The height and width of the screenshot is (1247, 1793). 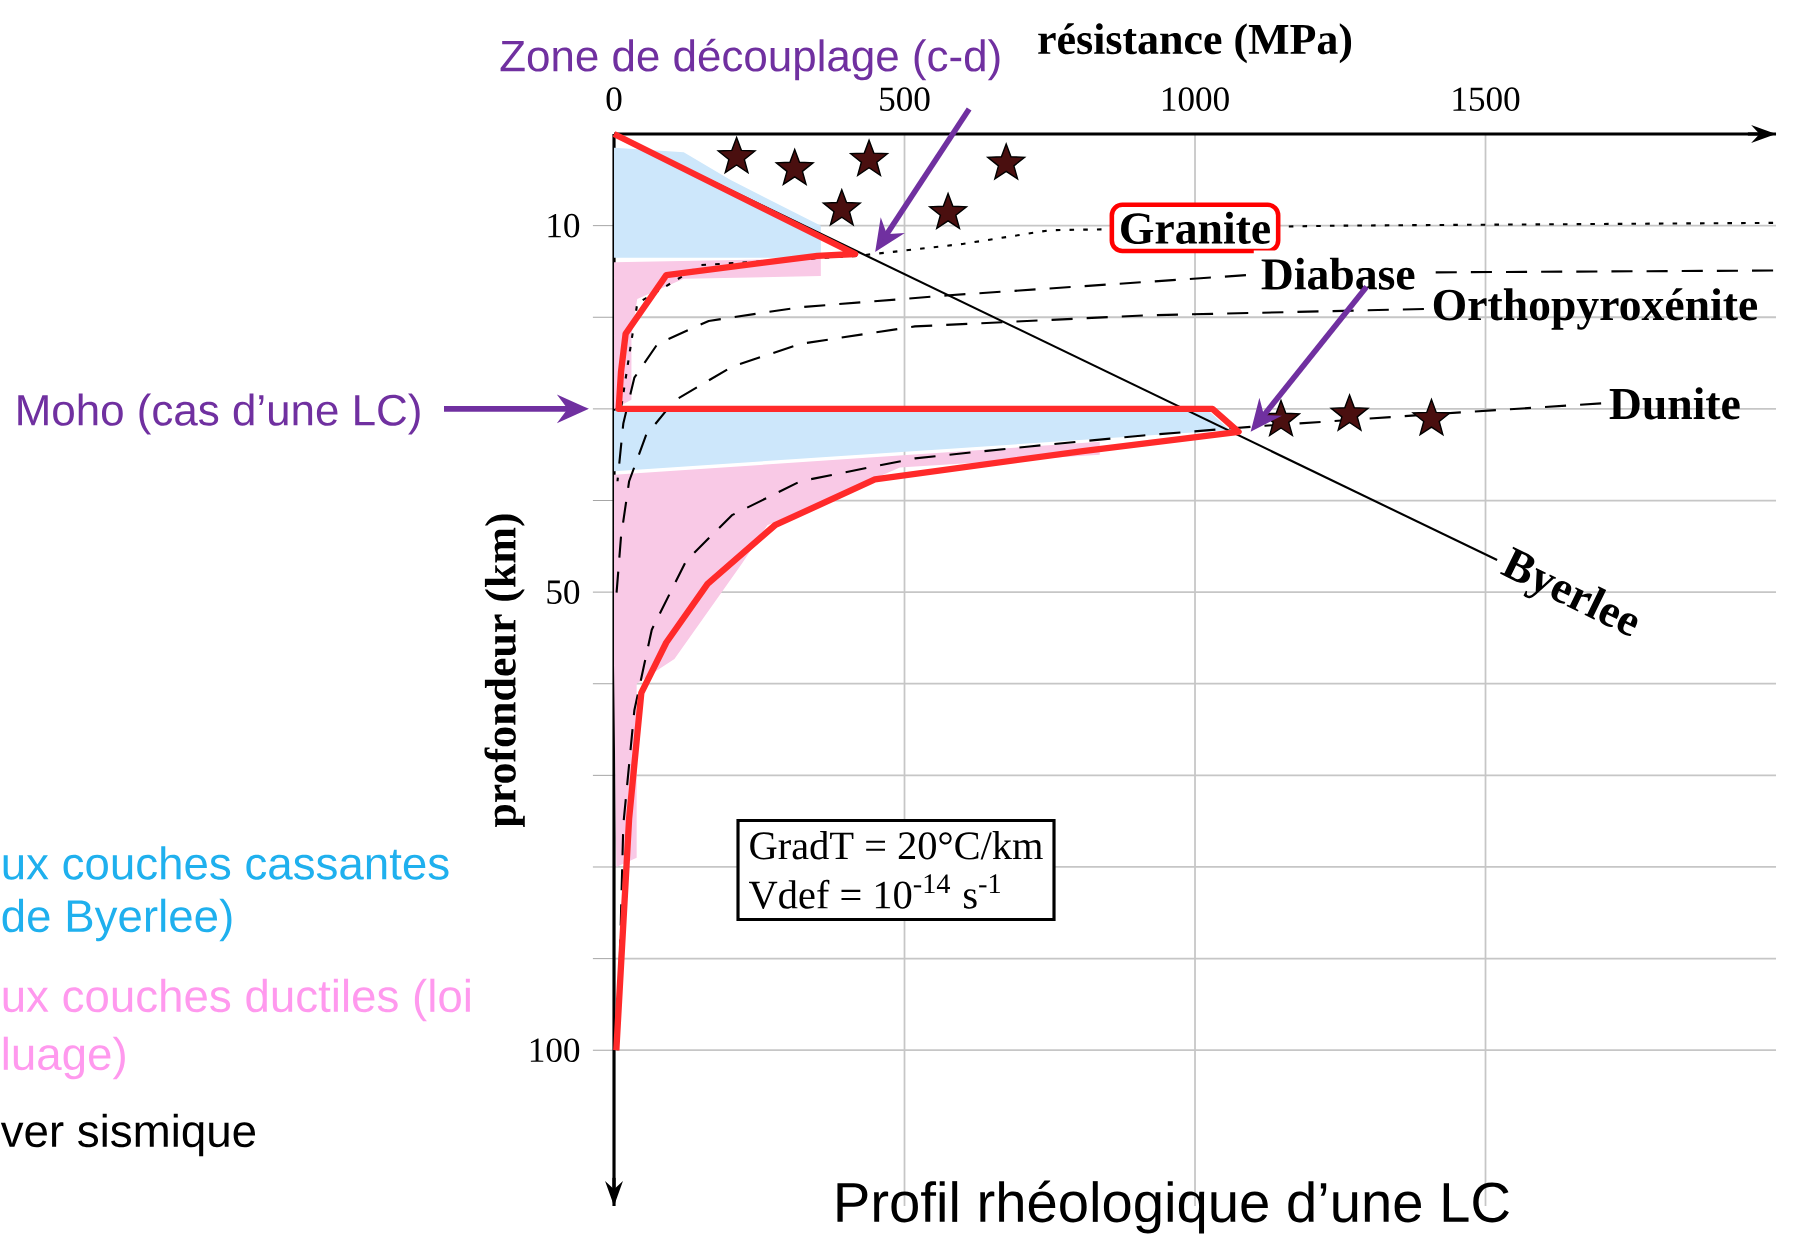 I want to click on series-label: Dunite, so click(x=1674, y=403).